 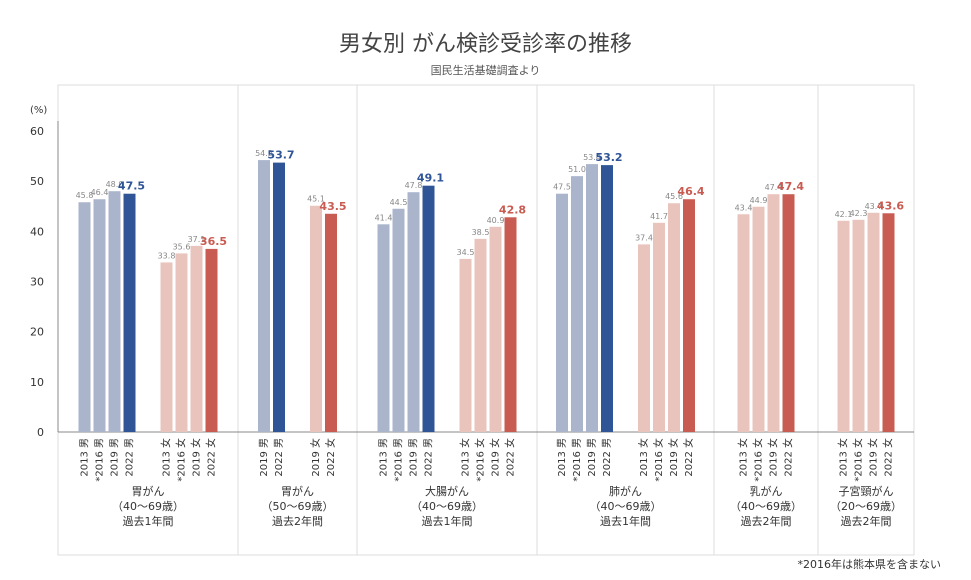 I want to click on bar-value-label: 37.4, so click(x=644, y=237).